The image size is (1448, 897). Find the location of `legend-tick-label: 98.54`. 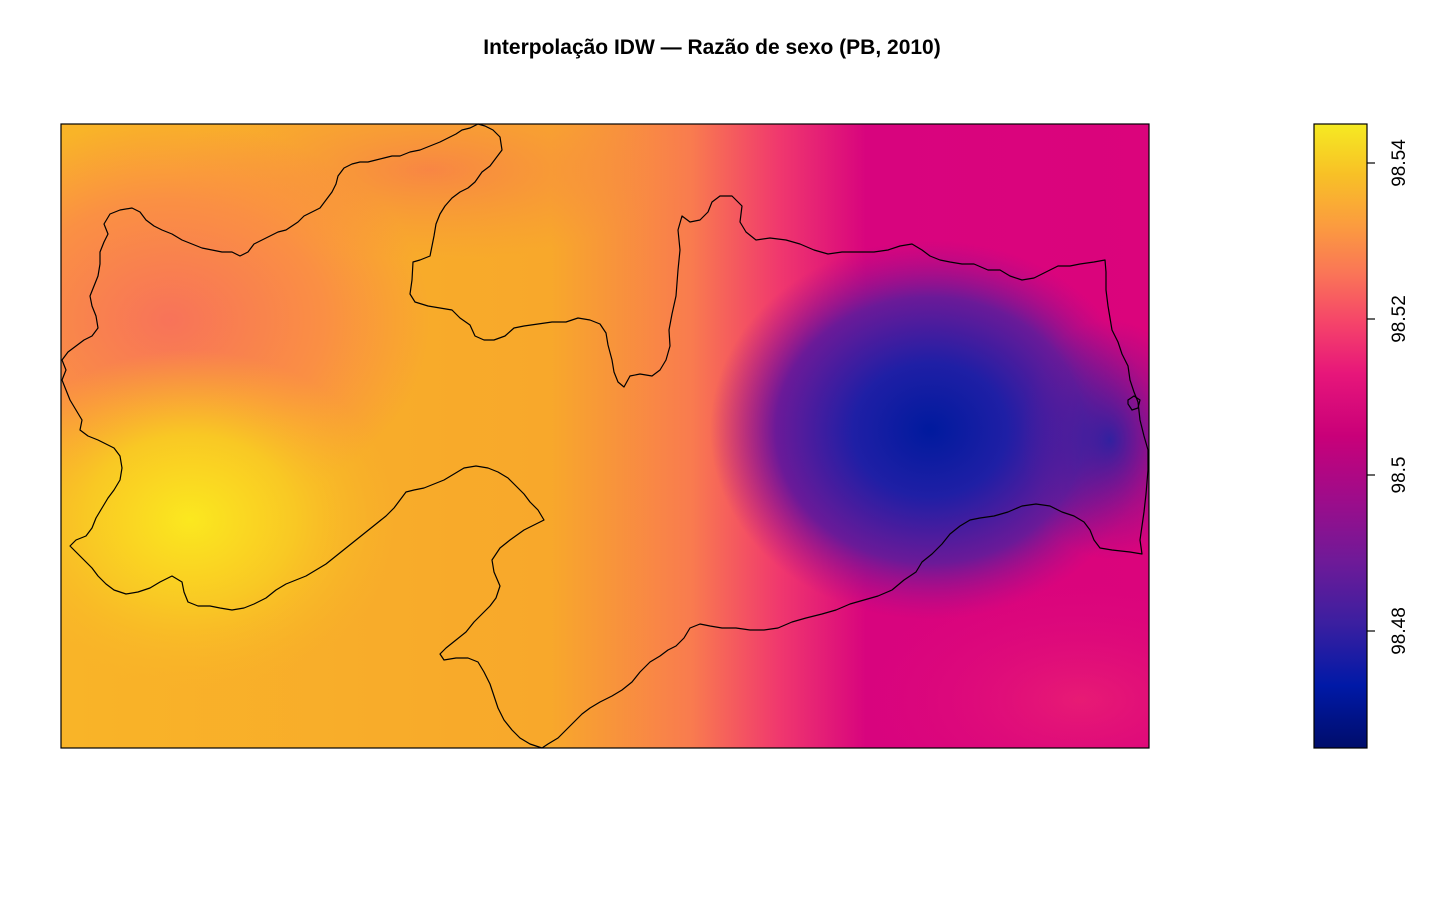

legend-tick-label: 98.54 is located at coordinates (1399, 163).